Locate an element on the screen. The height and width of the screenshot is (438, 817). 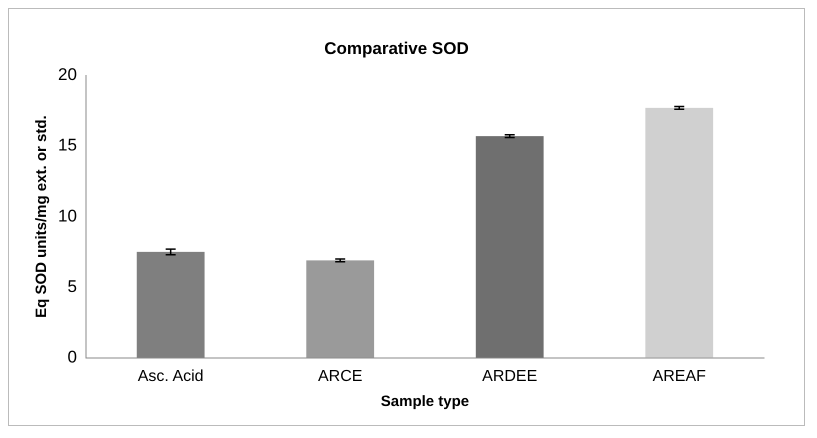
x-tick-label: ARDEE is located at coordinates (510, 376).